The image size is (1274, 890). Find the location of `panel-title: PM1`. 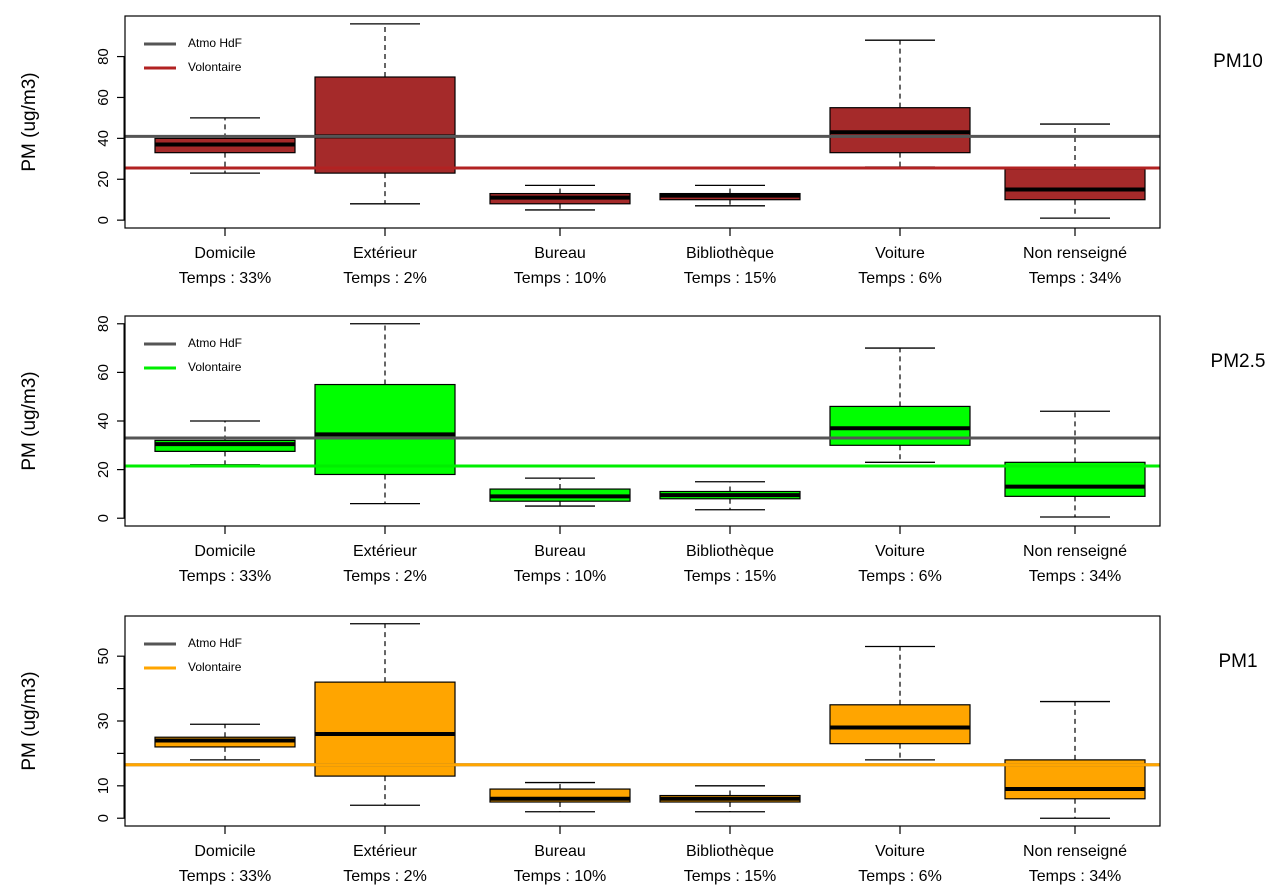

panel-title: PM1 is located at coordinates (1237, 661).